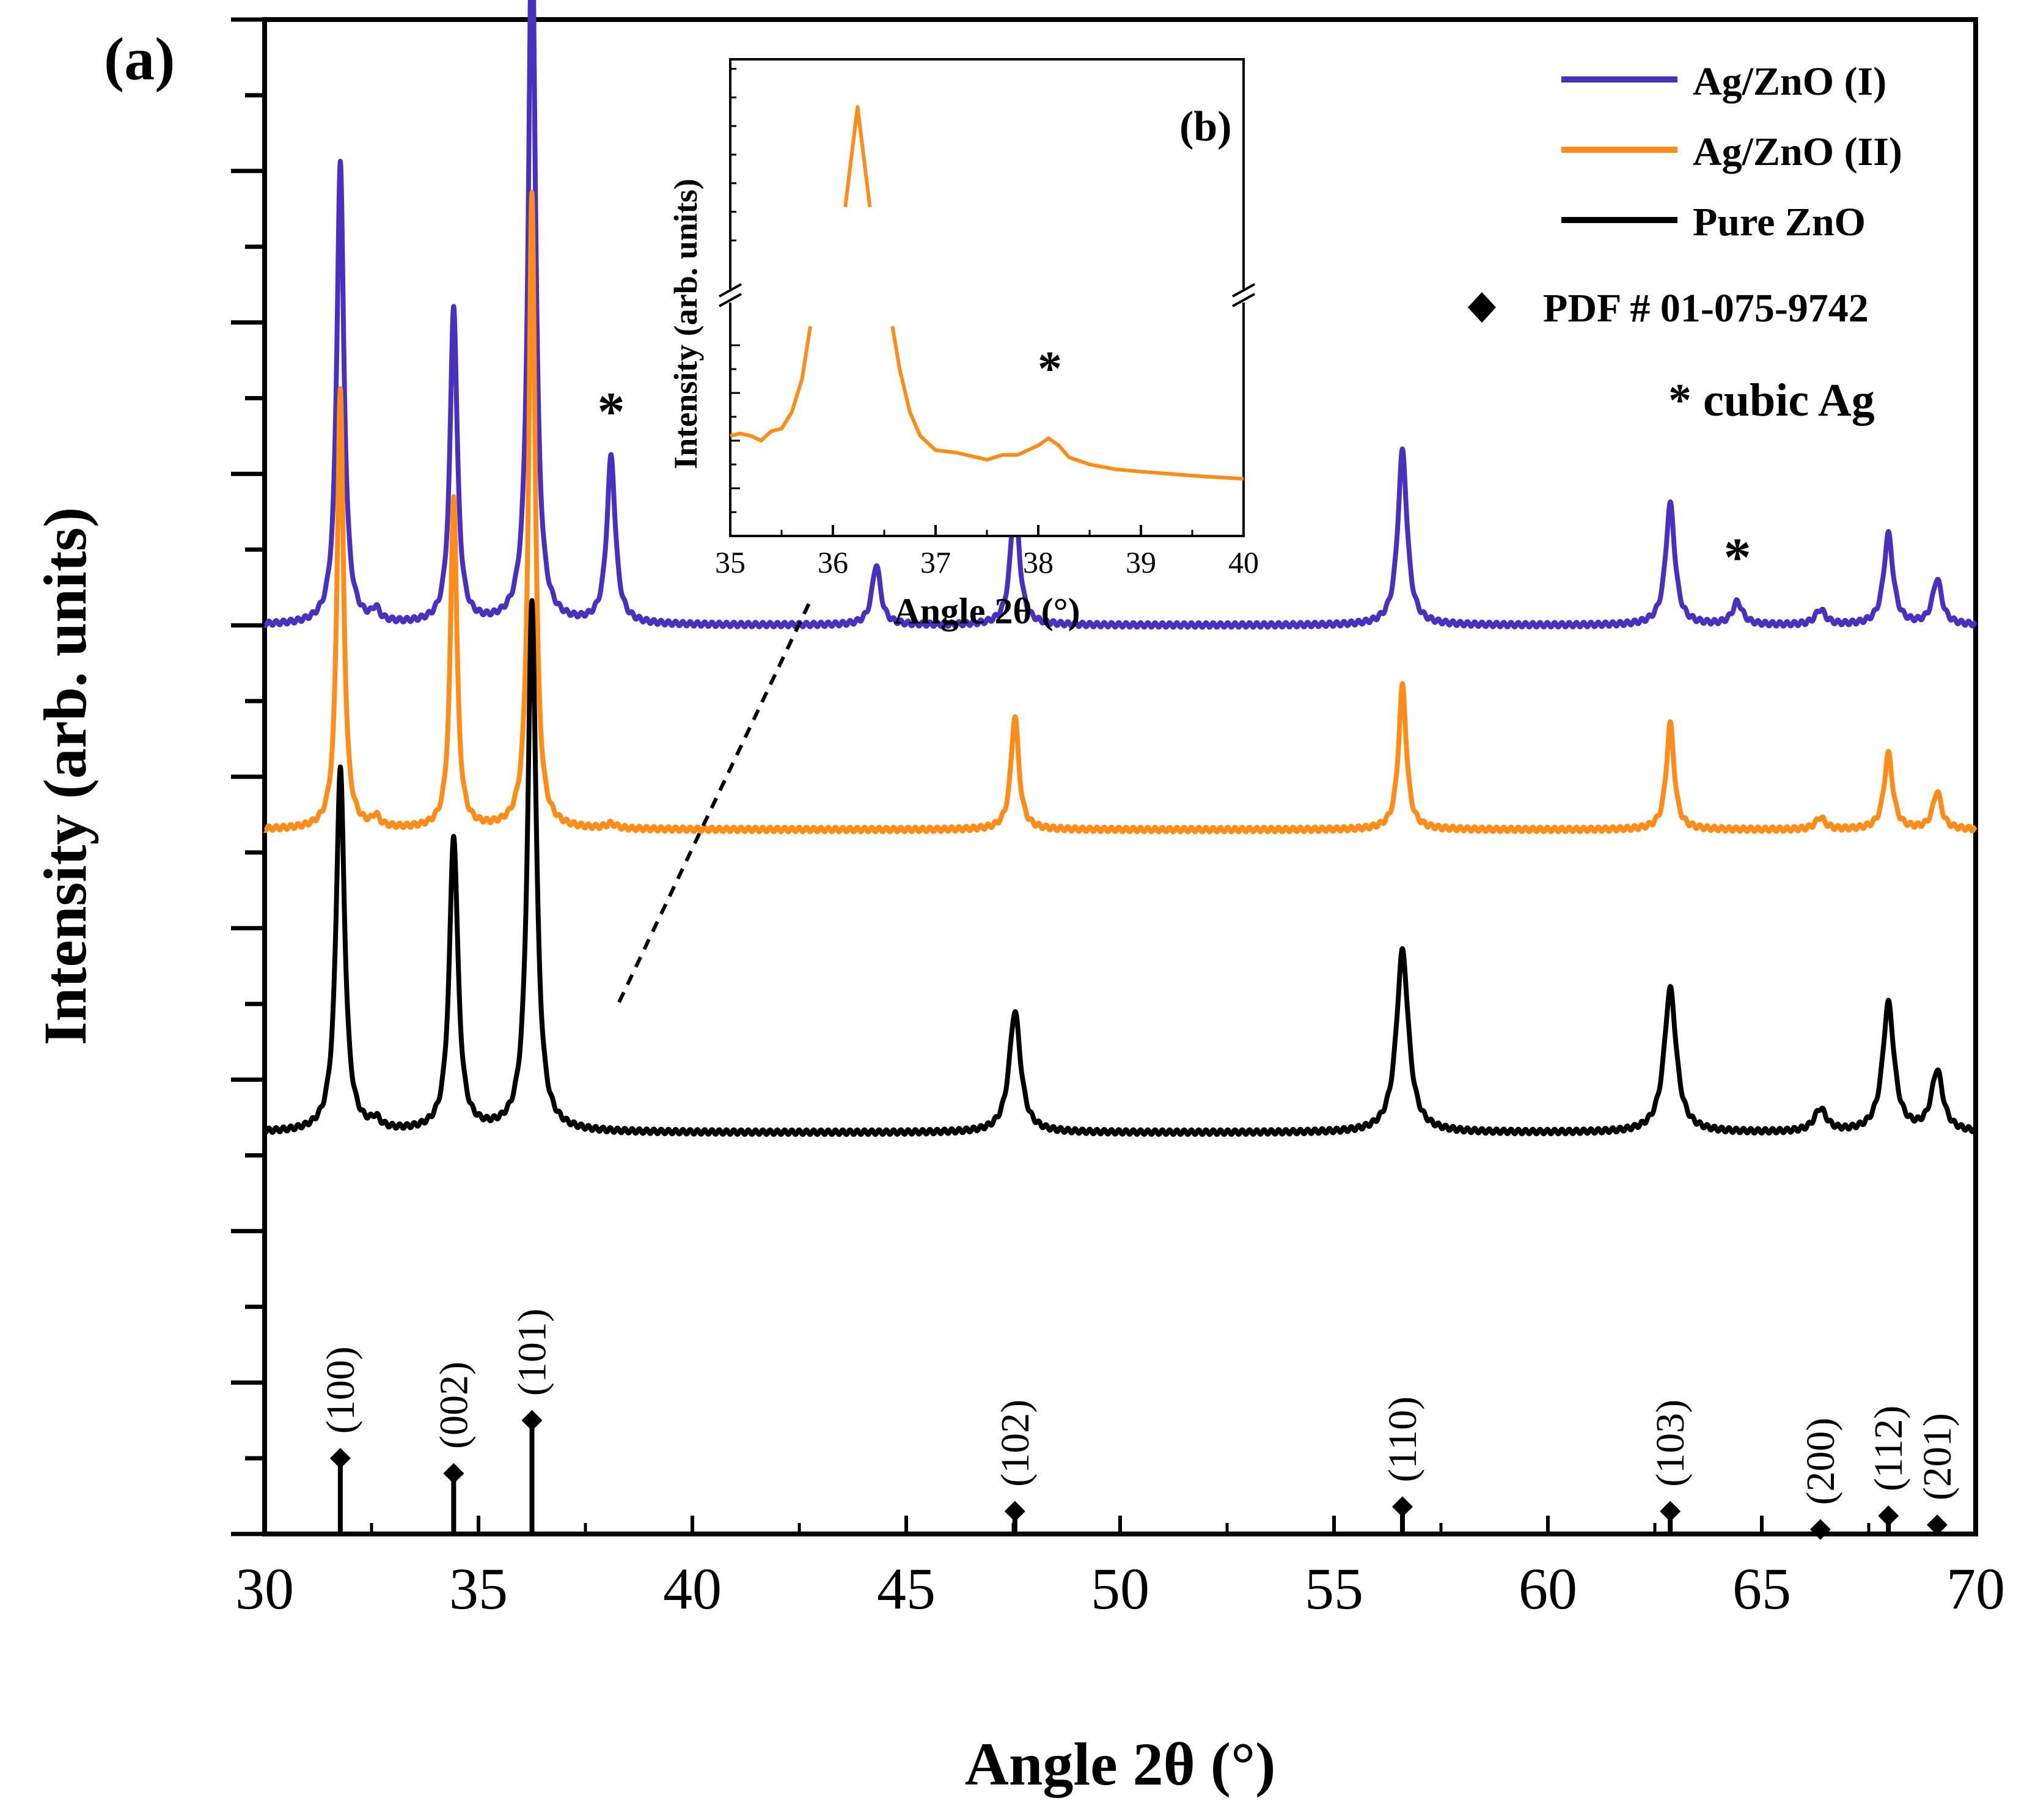 The image size is (2027, 1820). I want to click on inset-y-axis-label: Intensity (arb. units), so click(685, 323).